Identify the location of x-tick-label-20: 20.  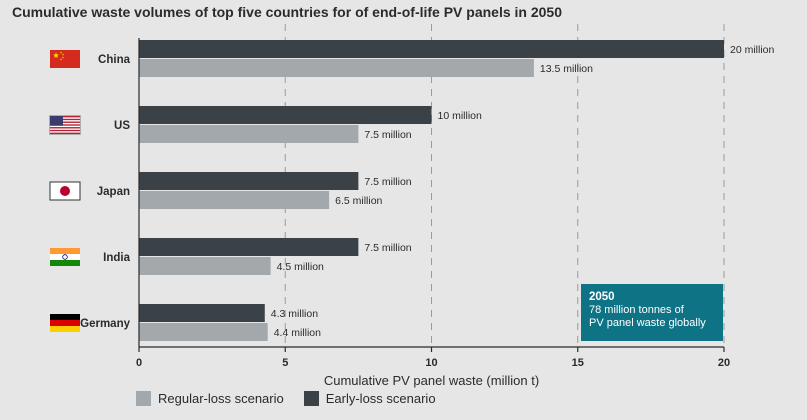
(724, 363).